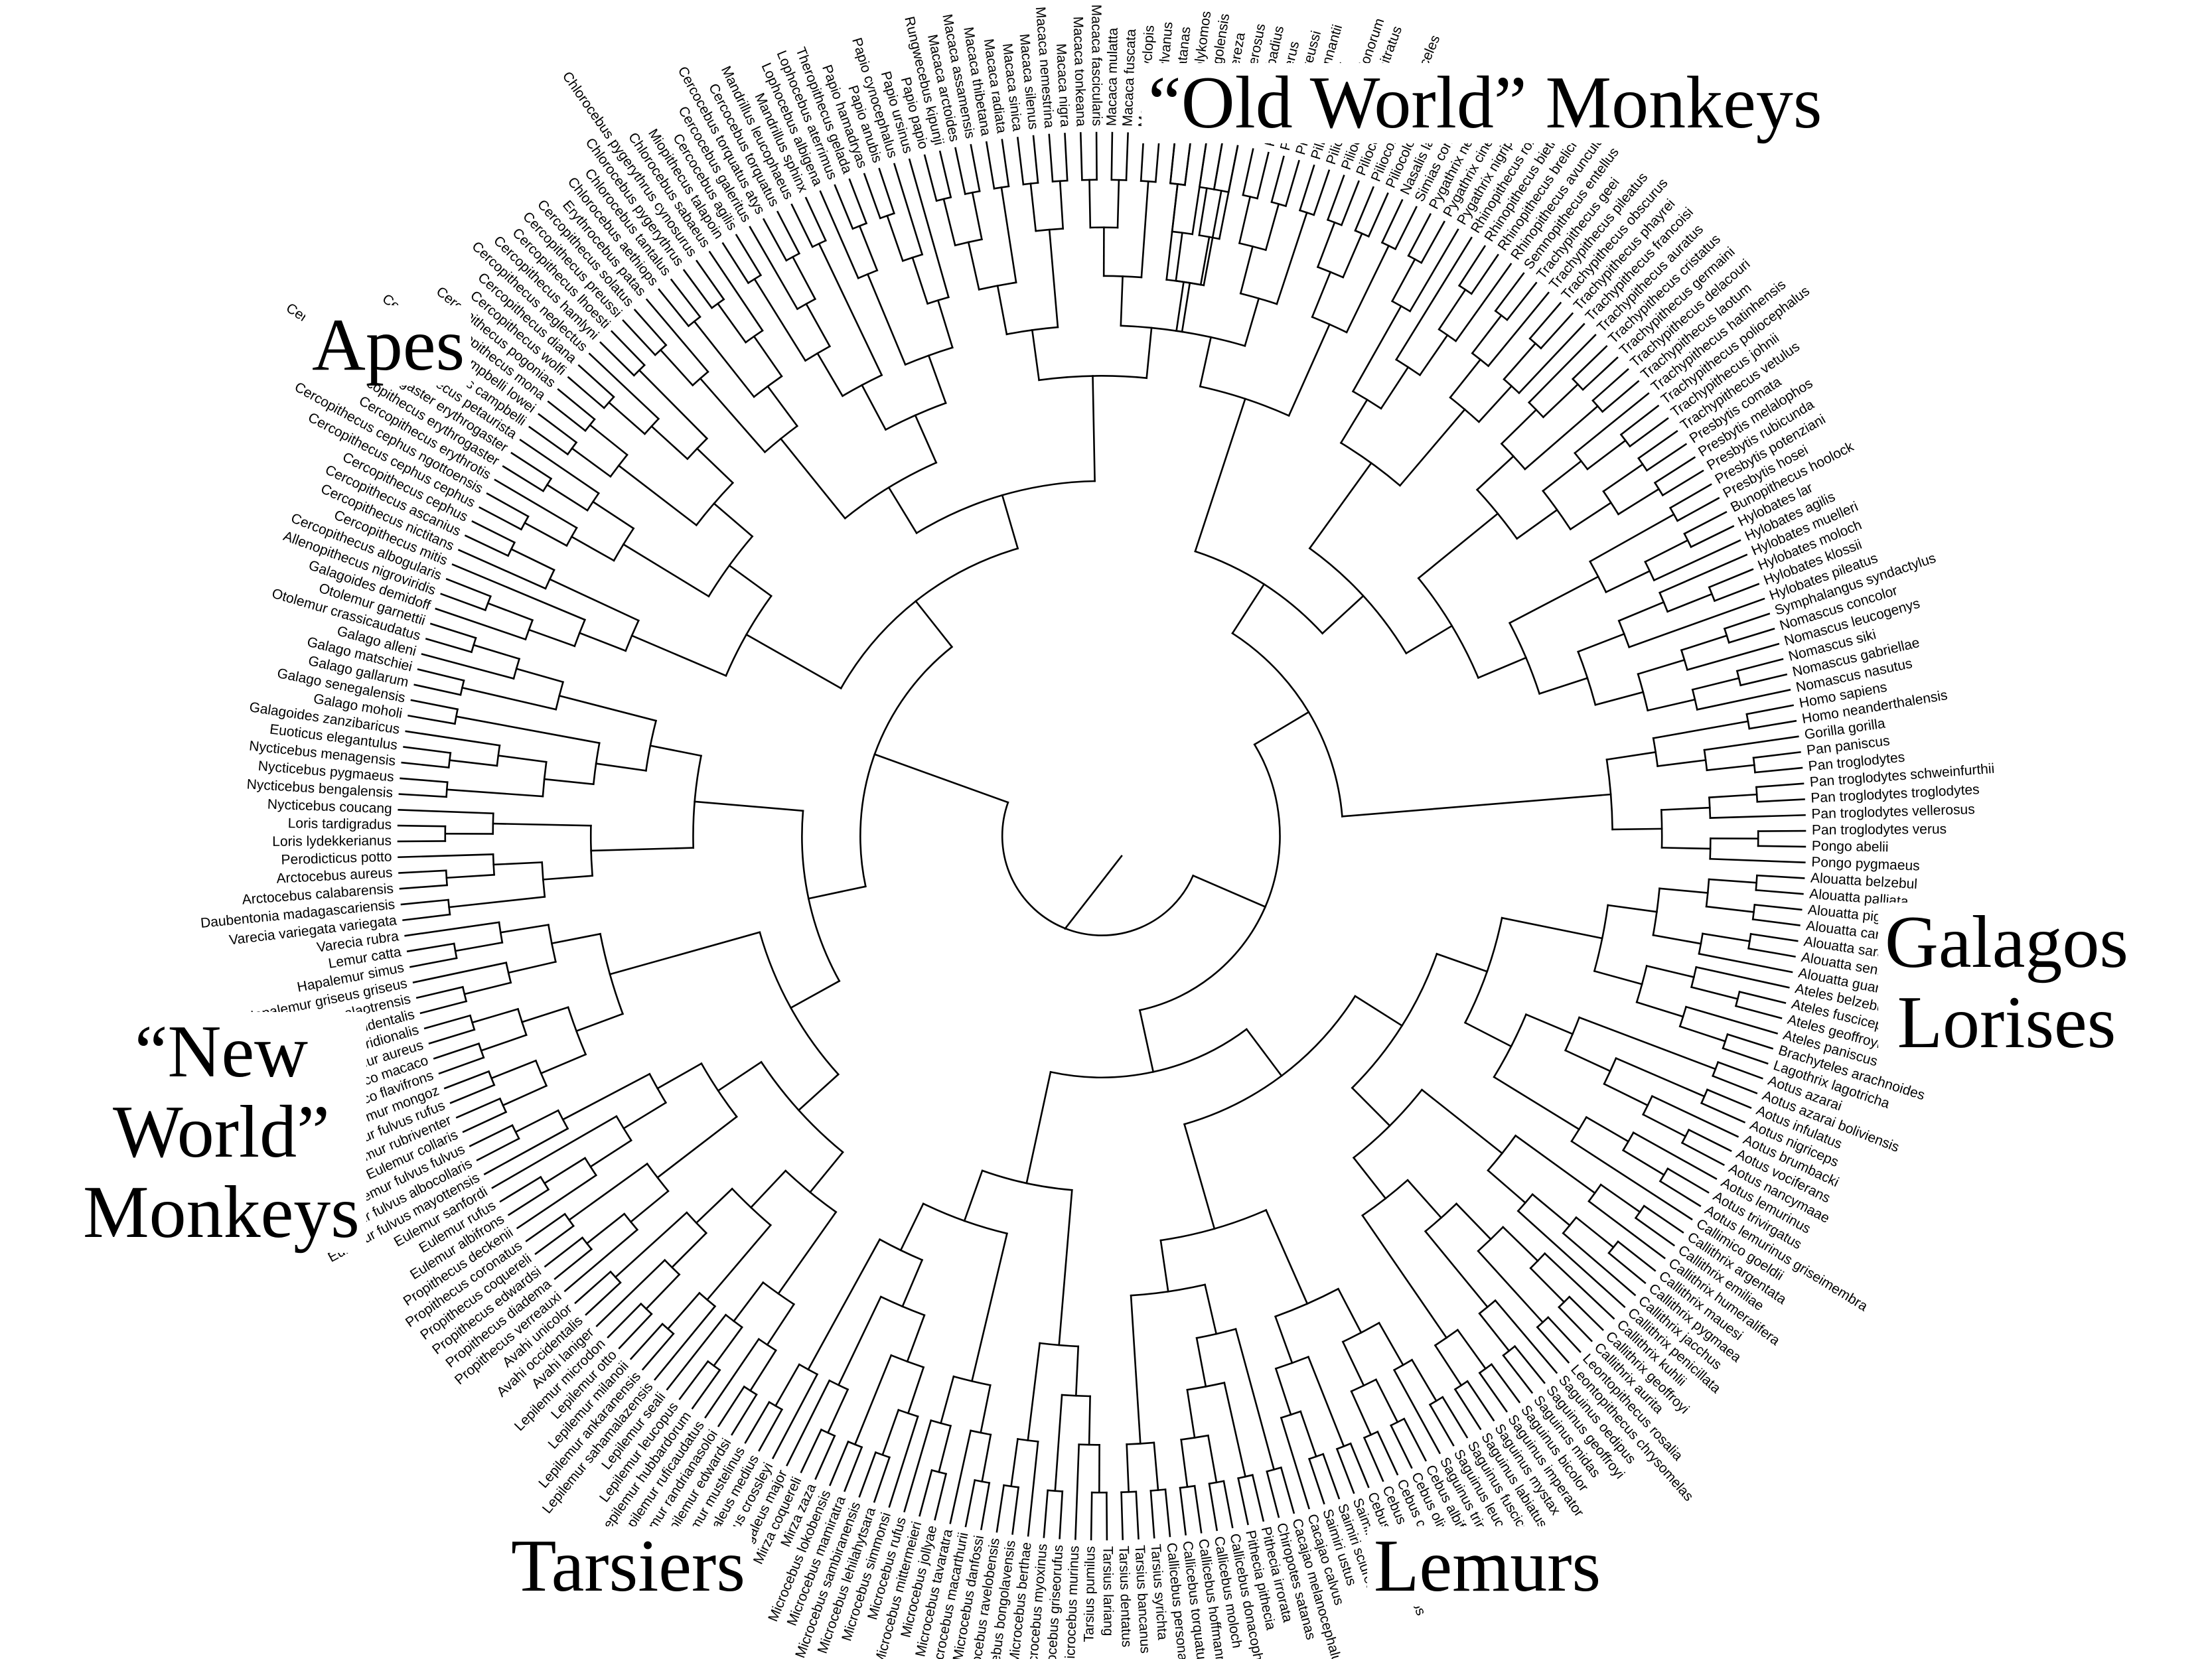 This screenshot has width=2212, height=1659. Describe the element at coordinates (221, 1132) in the screenshot. I see `group-label-new-world-monkeys: “New World” Monkeys` at that location.